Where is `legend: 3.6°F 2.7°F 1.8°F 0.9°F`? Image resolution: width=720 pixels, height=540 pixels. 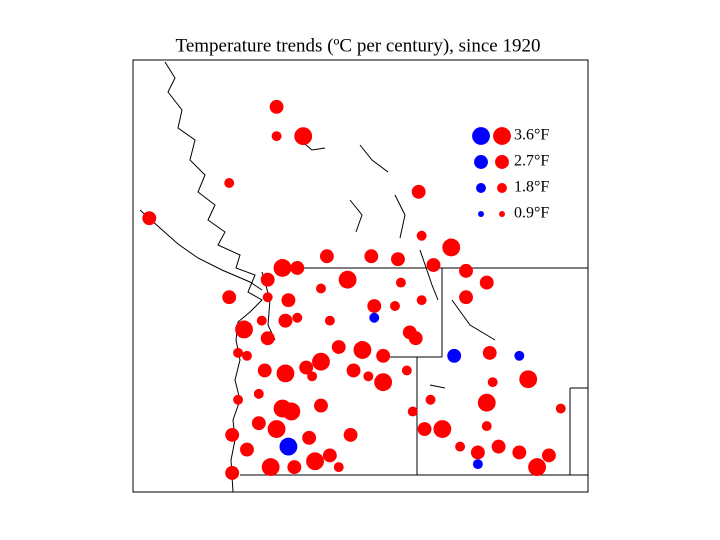
legend: 3.6°F 2.7°F 1.8°F 0.9°F is located at coordinates (510, 174).